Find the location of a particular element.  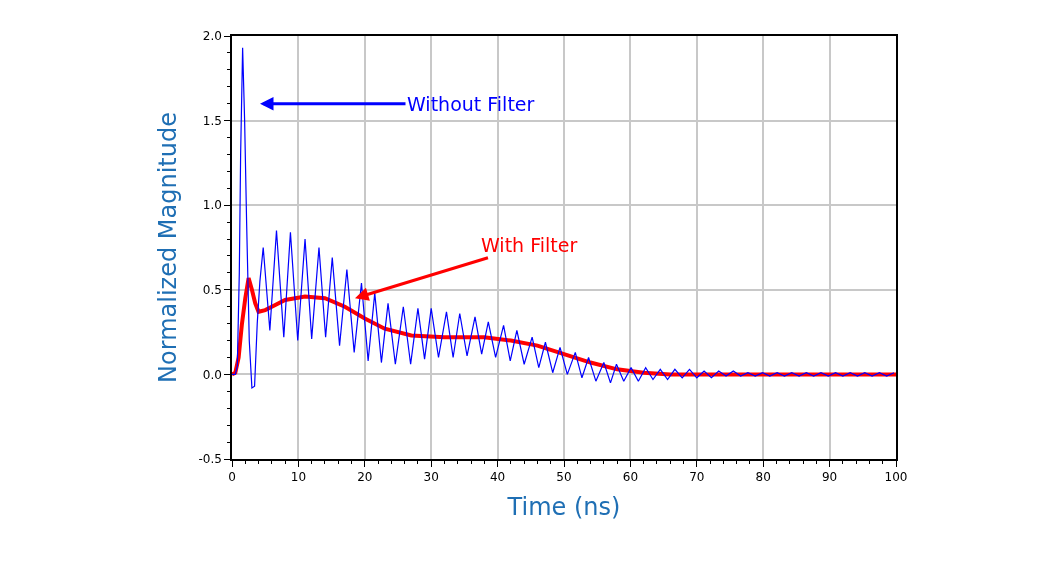

x-tick-label: 30 is located at coordinates (431, 477).